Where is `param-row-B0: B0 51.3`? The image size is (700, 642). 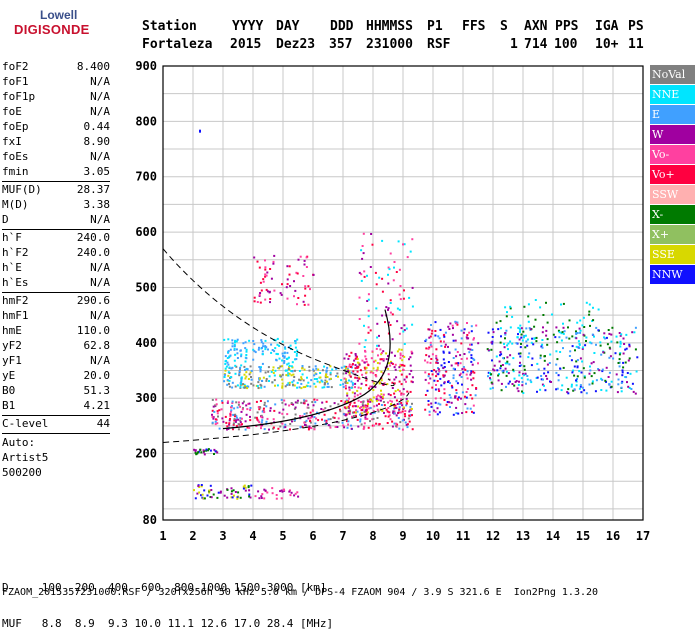 param-row-B0: B0 51.3 is located at coordinates (56, 391).